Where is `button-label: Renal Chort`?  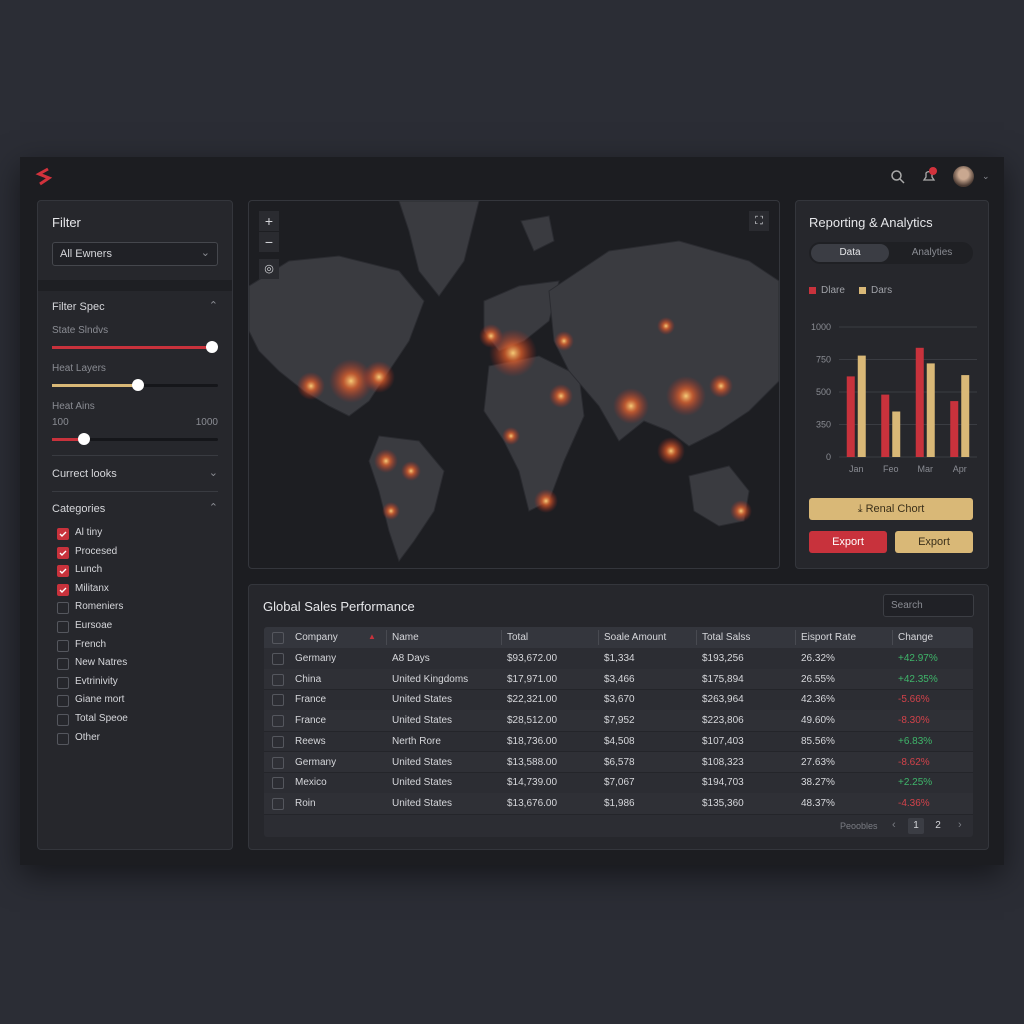
button-label: Renal Chort is located at coordinates (895, 509).